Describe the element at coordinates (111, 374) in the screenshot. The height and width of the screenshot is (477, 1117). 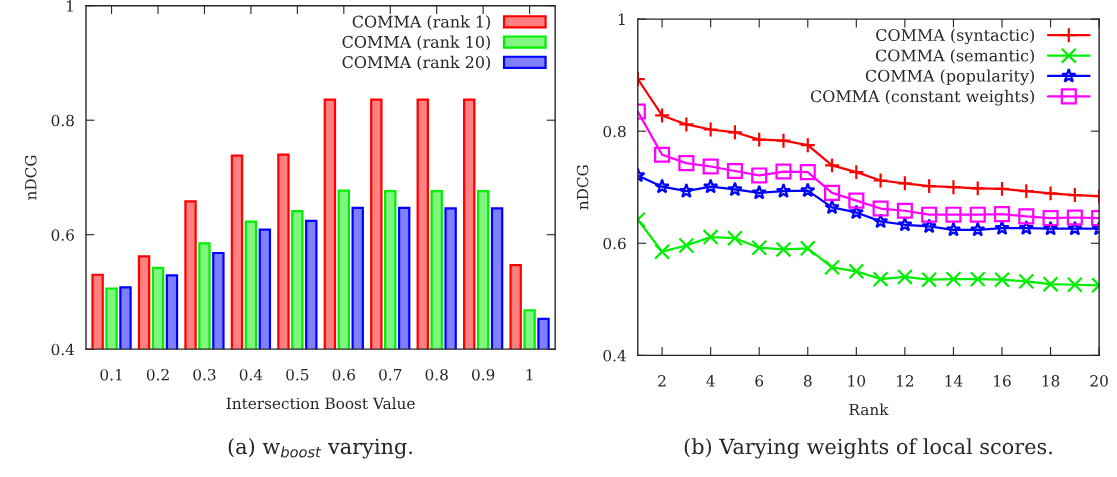
I see `x-tick-label: 0.1` at that location.